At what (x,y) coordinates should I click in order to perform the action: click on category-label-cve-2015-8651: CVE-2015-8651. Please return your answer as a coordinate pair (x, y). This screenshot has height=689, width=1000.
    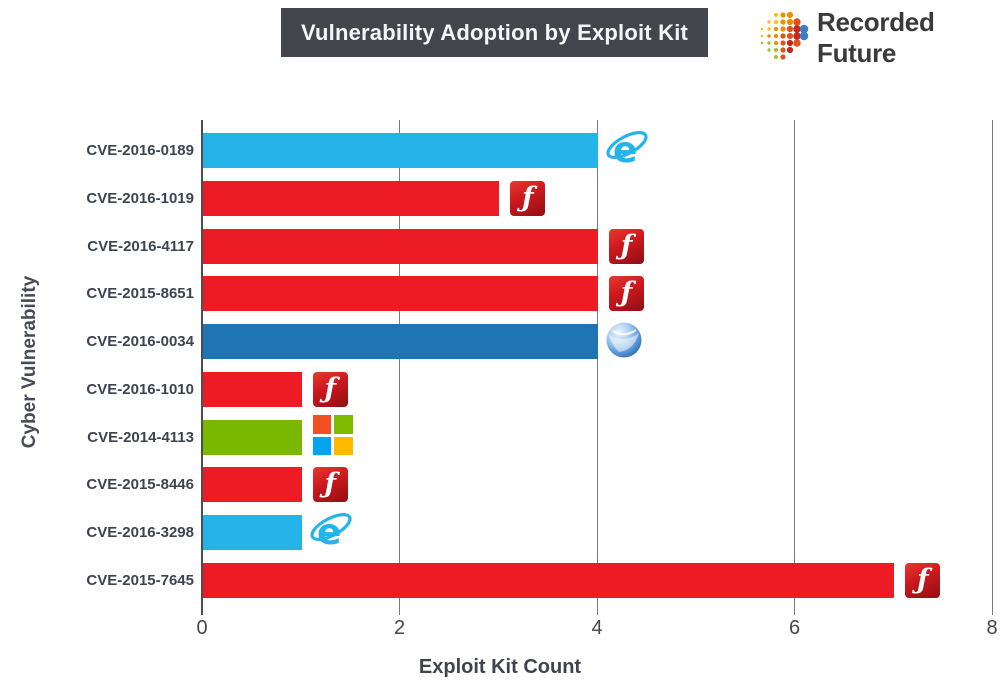
    Looking at the image, I should click on (140, 294).